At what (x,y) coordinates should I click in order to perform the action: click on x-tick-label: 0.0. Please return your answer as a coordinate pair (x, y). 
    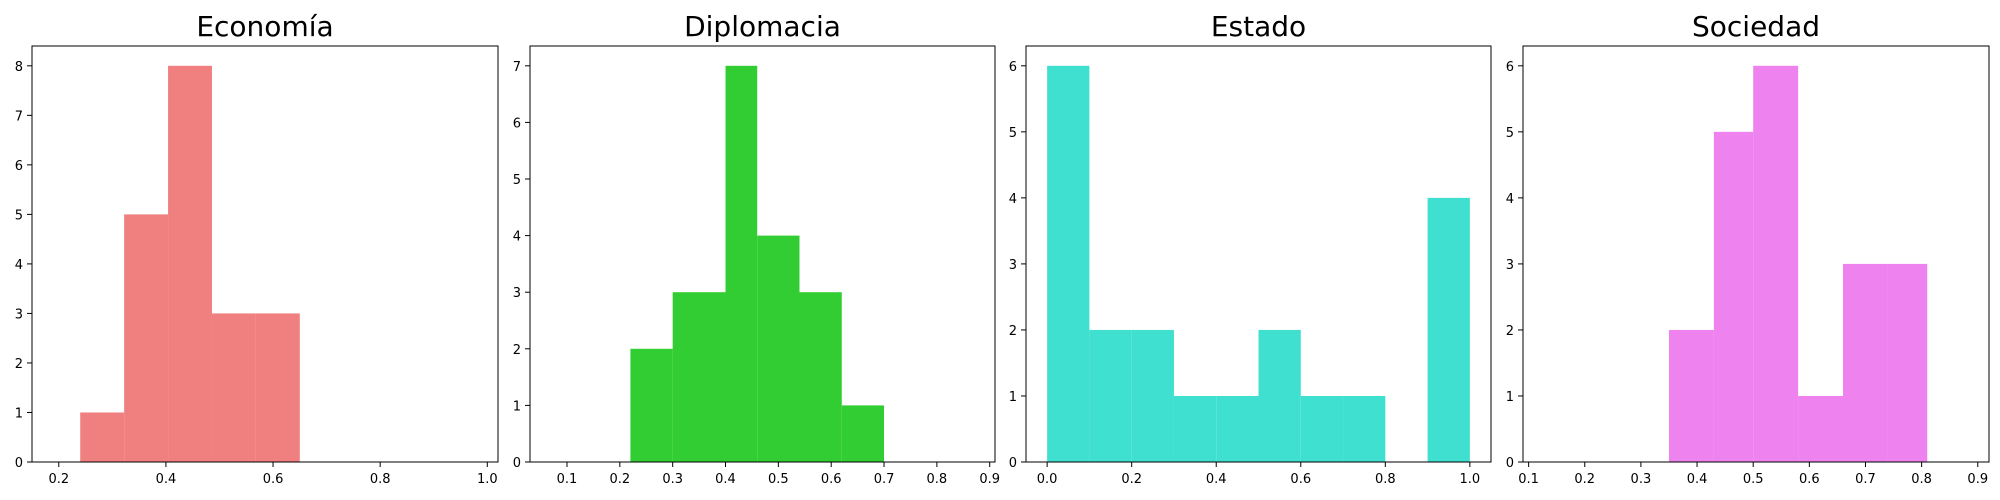
    Looking at the image, I should click on (1047, 479).